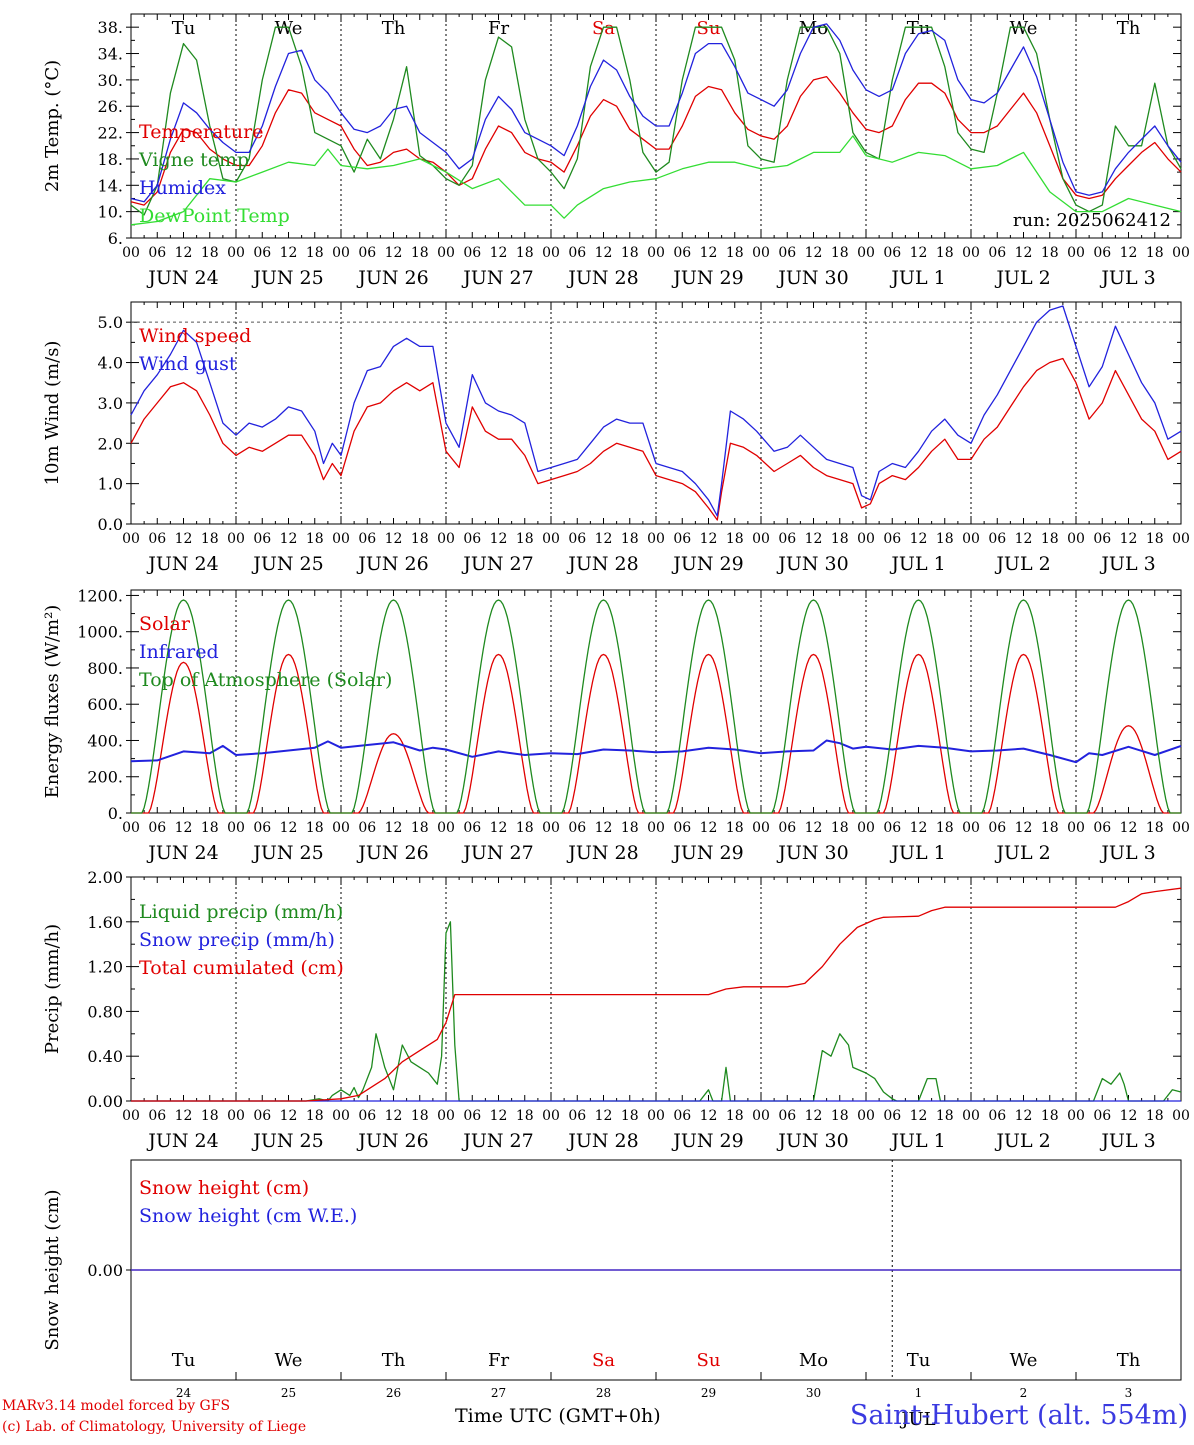 The height and width of the screenshot is (1445, 1194). Describe the element at coordinates (656, 994) in the screenshot. I see `series-line-total-cumulated-cm-` at that location.